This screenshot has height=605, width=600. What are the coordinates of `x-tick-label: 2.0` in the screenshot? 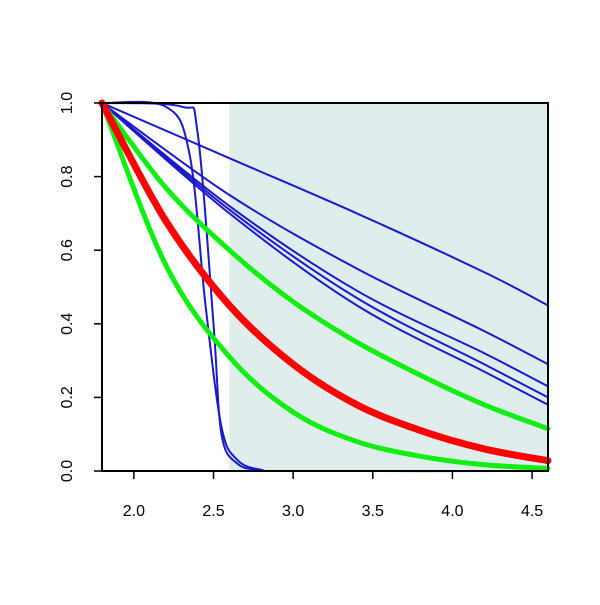 It's located at (134, 511).